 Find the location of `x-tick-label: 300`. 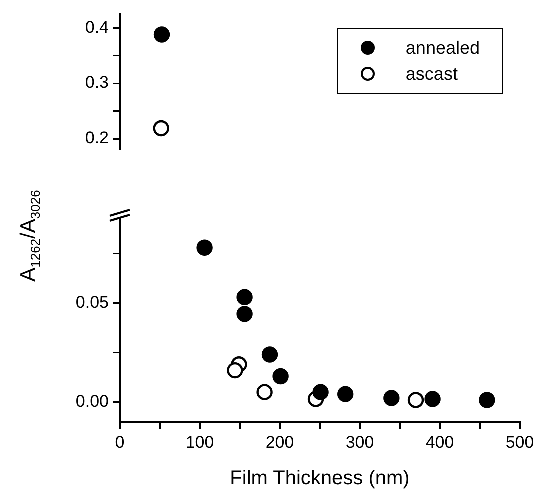

x-tick-label: 300 is located at coordinates (360, 442).